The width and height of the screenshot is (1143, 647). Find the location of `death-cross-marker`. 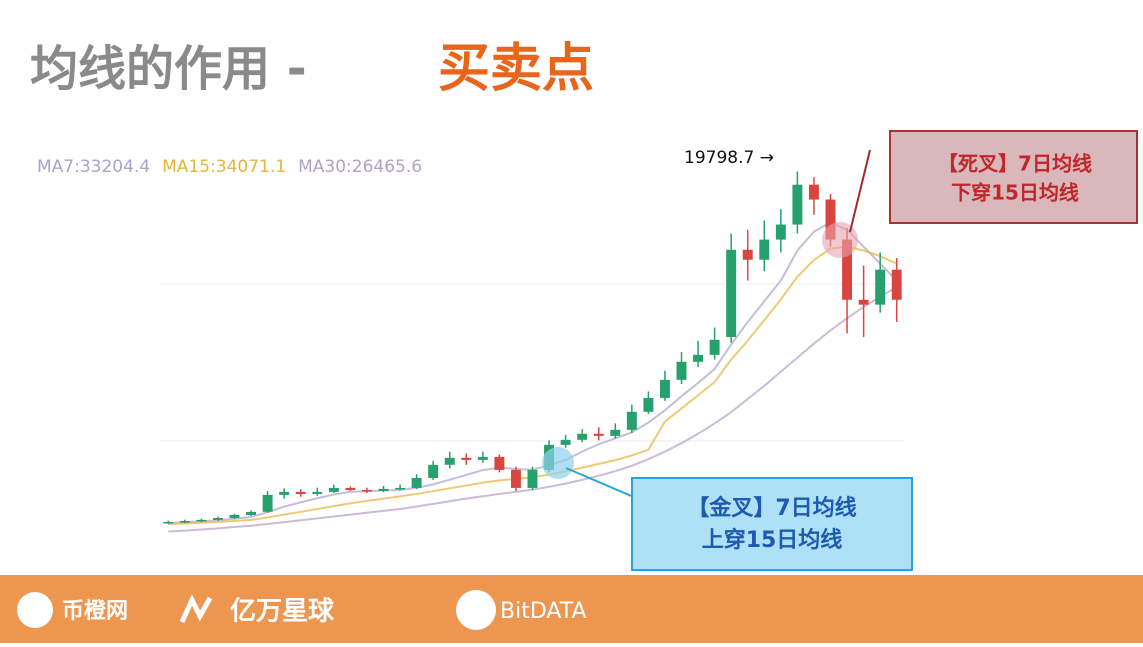

death-cross-marker is located at coordinates (840, 240).